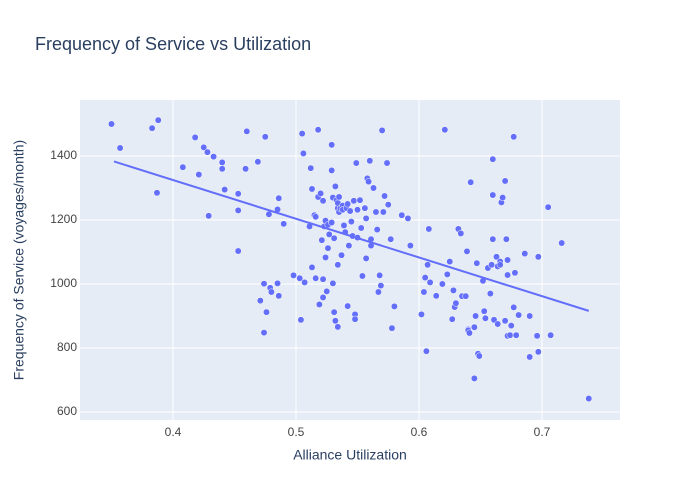  Describe the element at coordinates (542, 432) in the screenshot. I see `x-tick-label: 0.7` at that location.